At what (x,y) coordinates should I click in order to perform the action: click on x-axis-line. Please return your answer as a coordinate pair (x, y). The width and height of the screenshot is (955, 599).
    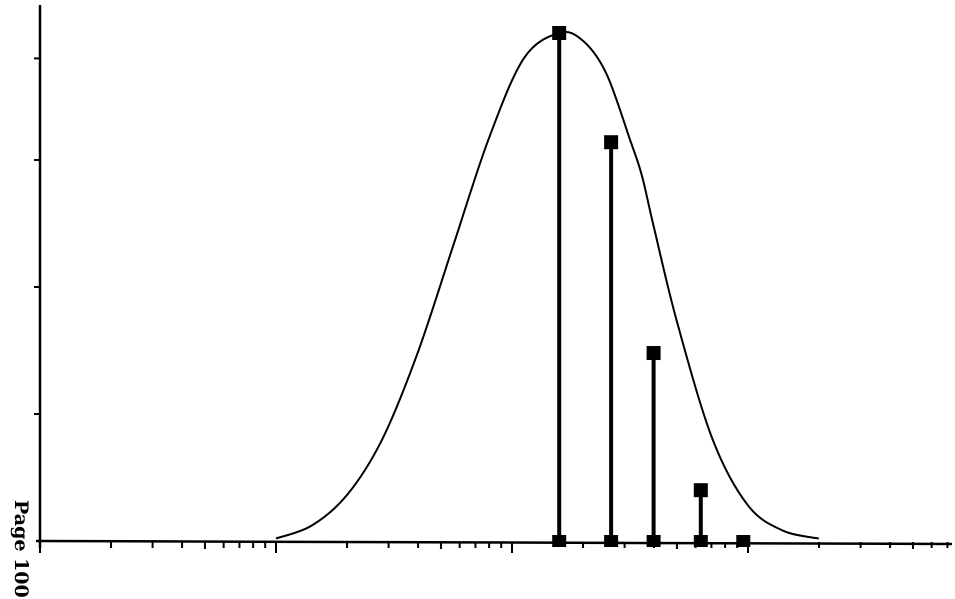
    Looking at the image, I should click on (494, 542).